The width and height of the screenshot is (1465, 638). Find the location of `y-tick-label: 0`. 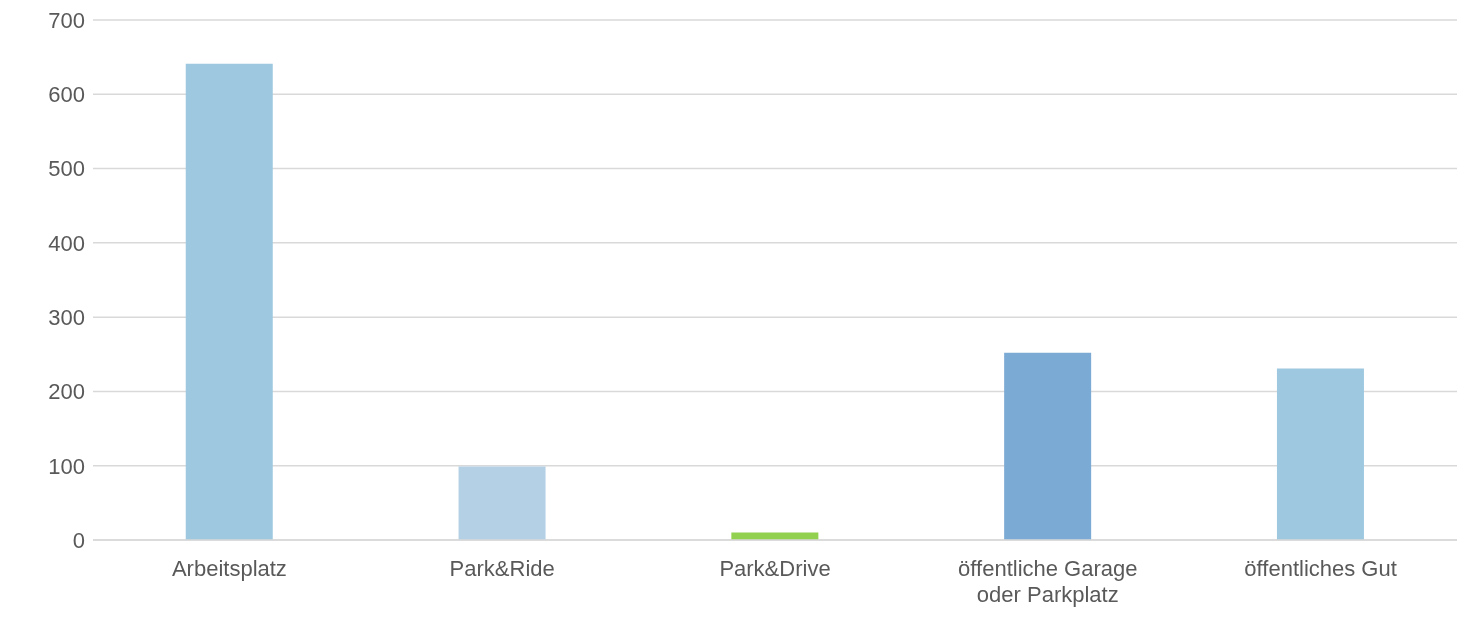

y-tick-label: 0 is located at coordinates (78, 540).